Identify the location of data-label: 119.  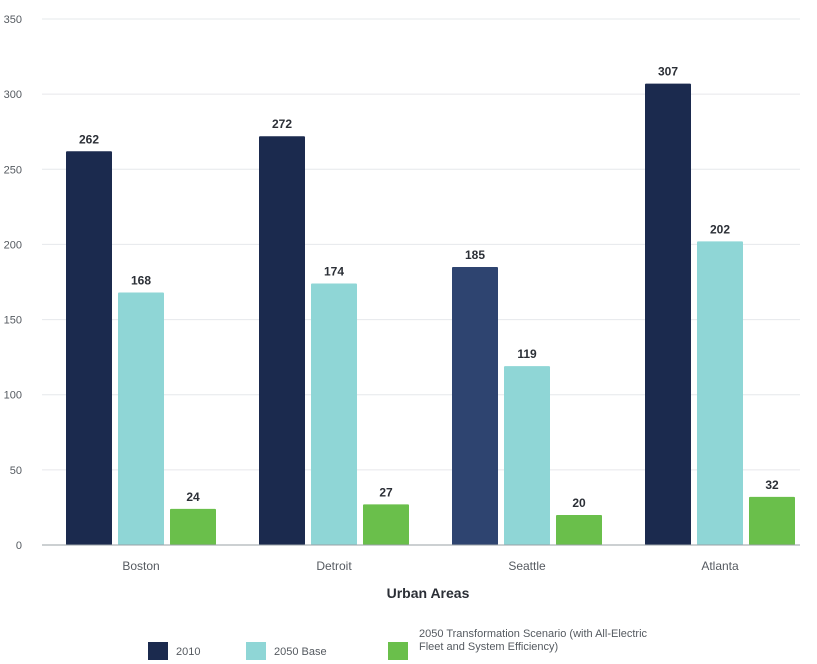
(527, 354).